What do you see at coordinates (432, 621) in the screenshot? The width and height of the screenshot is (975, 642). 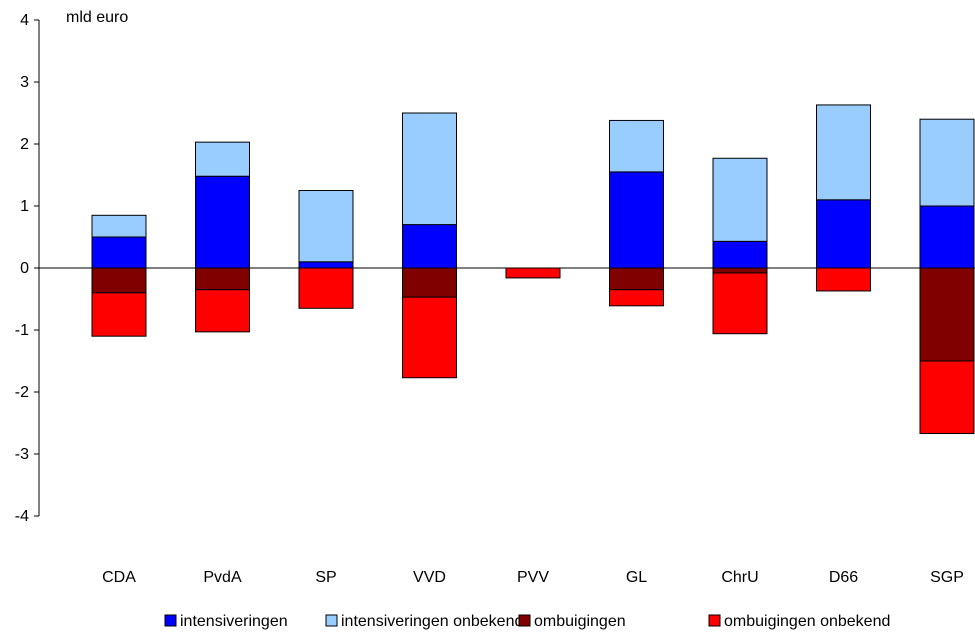 I see `legend-label: intensiveringen onbekend` at bounding box center [432, 621].